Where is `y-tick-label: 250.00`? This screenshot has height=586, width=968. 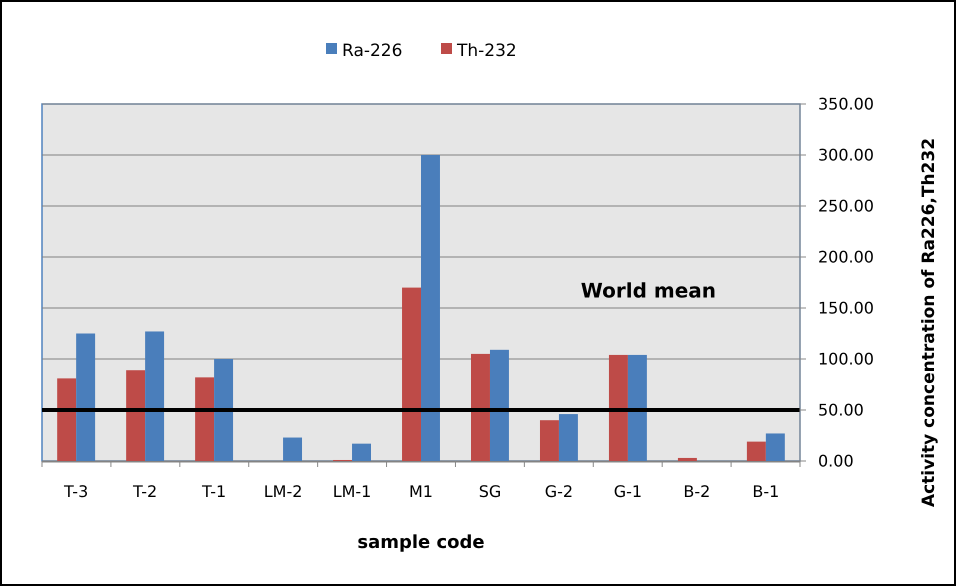
y-tick-label: 250.00 is located at coordinates (846, 206).